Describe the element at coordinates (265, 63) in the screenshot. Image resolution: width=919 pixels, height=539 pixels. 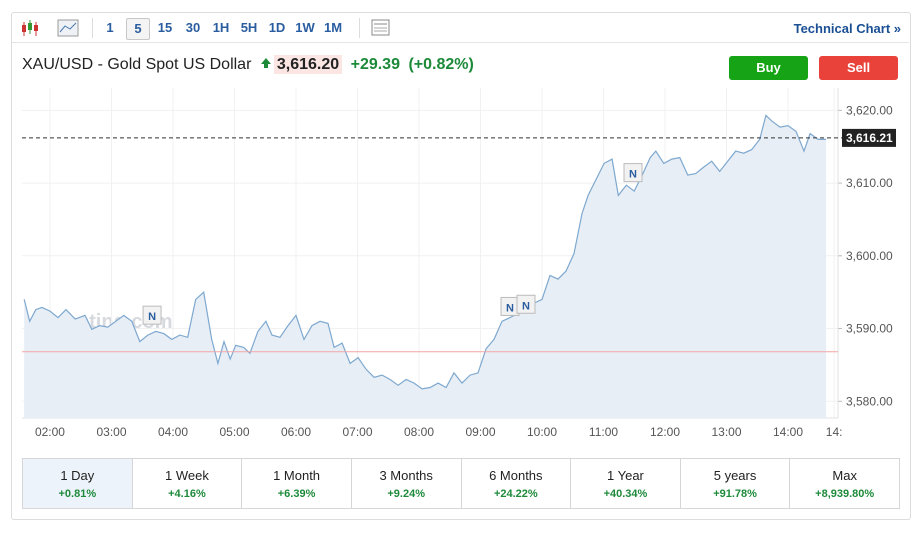
I see `up-arrow` at that location.